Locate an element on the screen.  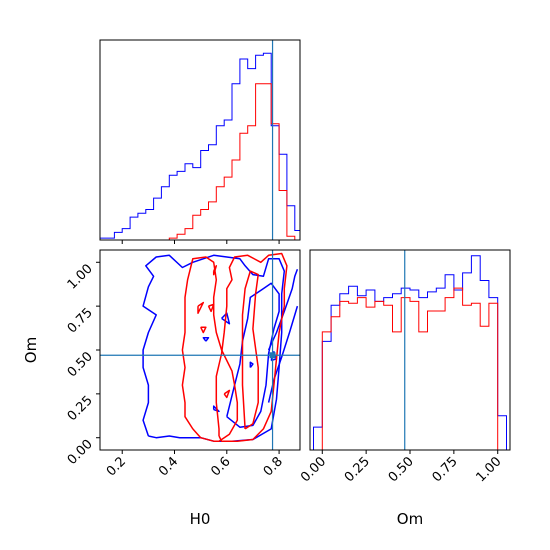
h0-histogram-panel is located at coordinates (200, 141).